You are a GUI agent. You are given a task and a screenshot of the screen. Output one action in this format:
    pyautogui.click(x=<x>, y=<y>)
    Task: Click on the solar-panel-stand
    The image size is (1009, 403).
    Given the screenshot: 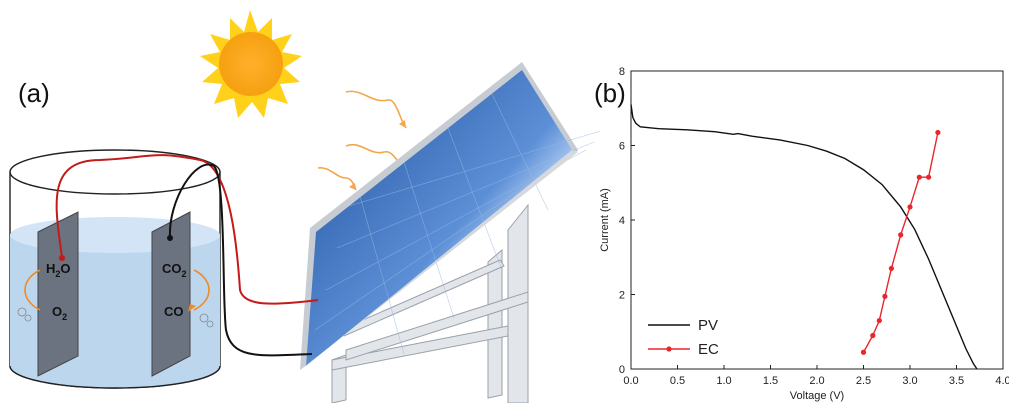 What is the action you would take?
    pyautogui.click(x=430, y=303)
    